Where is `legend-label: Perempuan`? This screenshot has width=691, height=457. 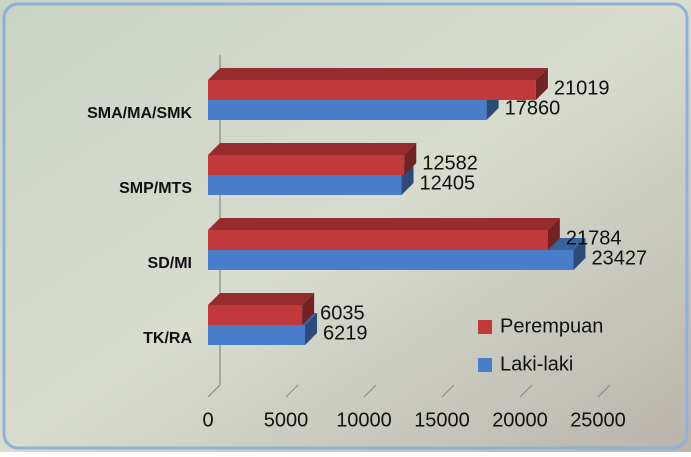
legend-label: Perempuan is located at coordinates (551, 326).